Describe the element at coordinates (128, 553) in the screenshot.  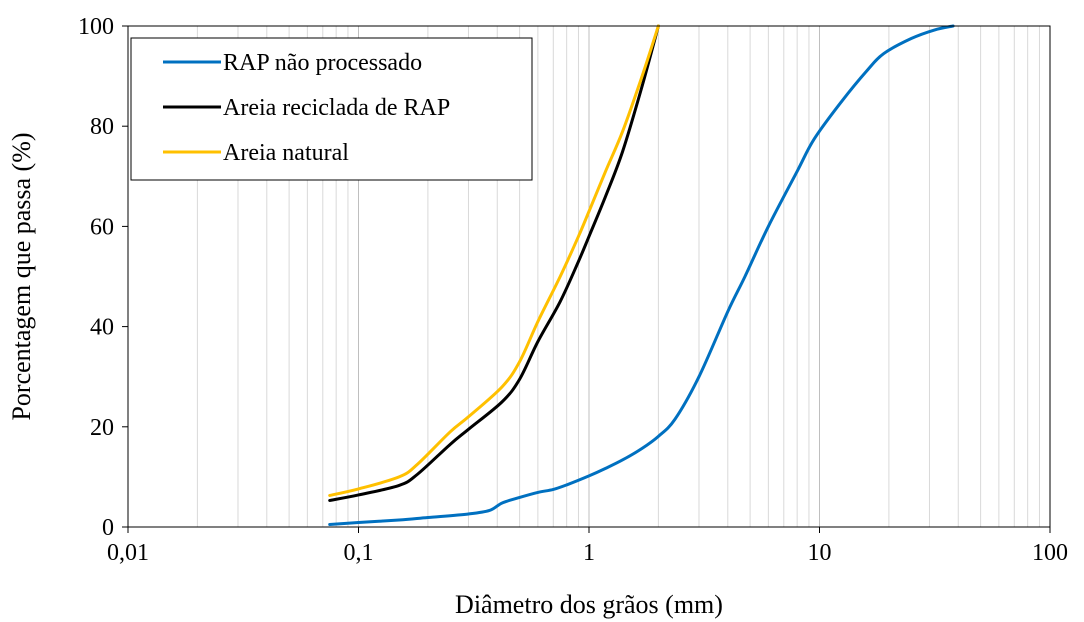
I see `x-tick-label: 0,01` at that location.